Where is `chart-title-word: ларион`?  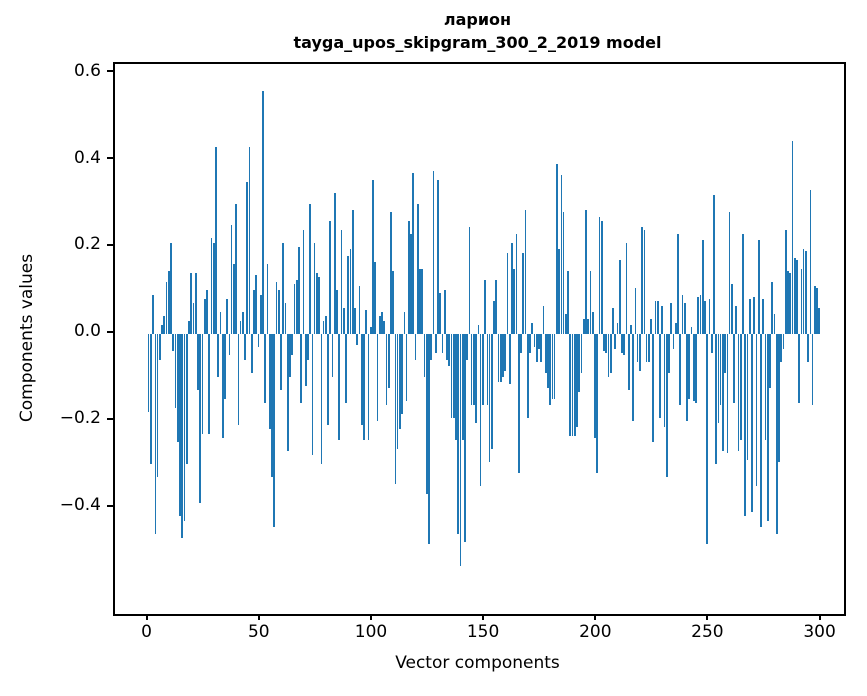 chart-title-word: ларион is located at coordinates (477, 19).